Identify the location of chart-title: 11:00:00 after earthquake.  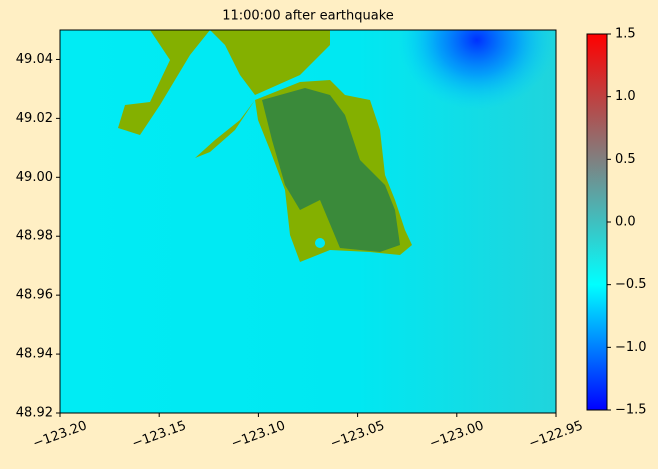
(308, 16).